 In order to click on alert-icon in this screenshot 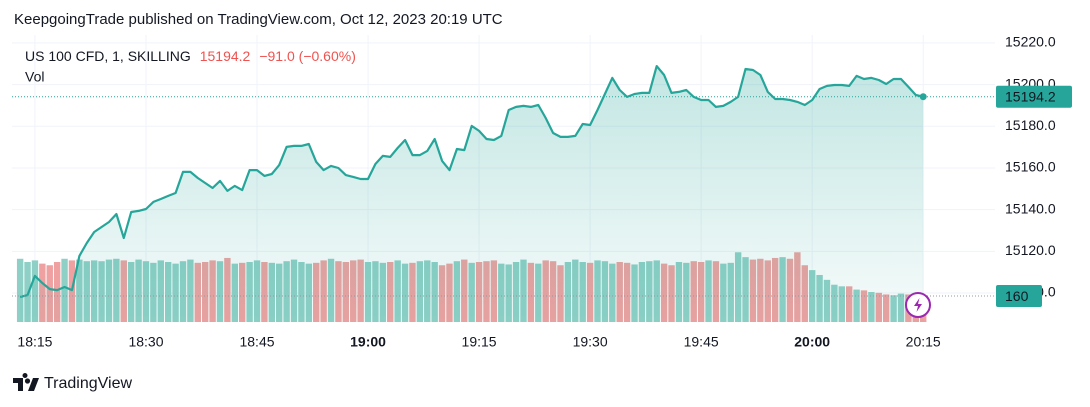, I will do `click(918, 305)`.